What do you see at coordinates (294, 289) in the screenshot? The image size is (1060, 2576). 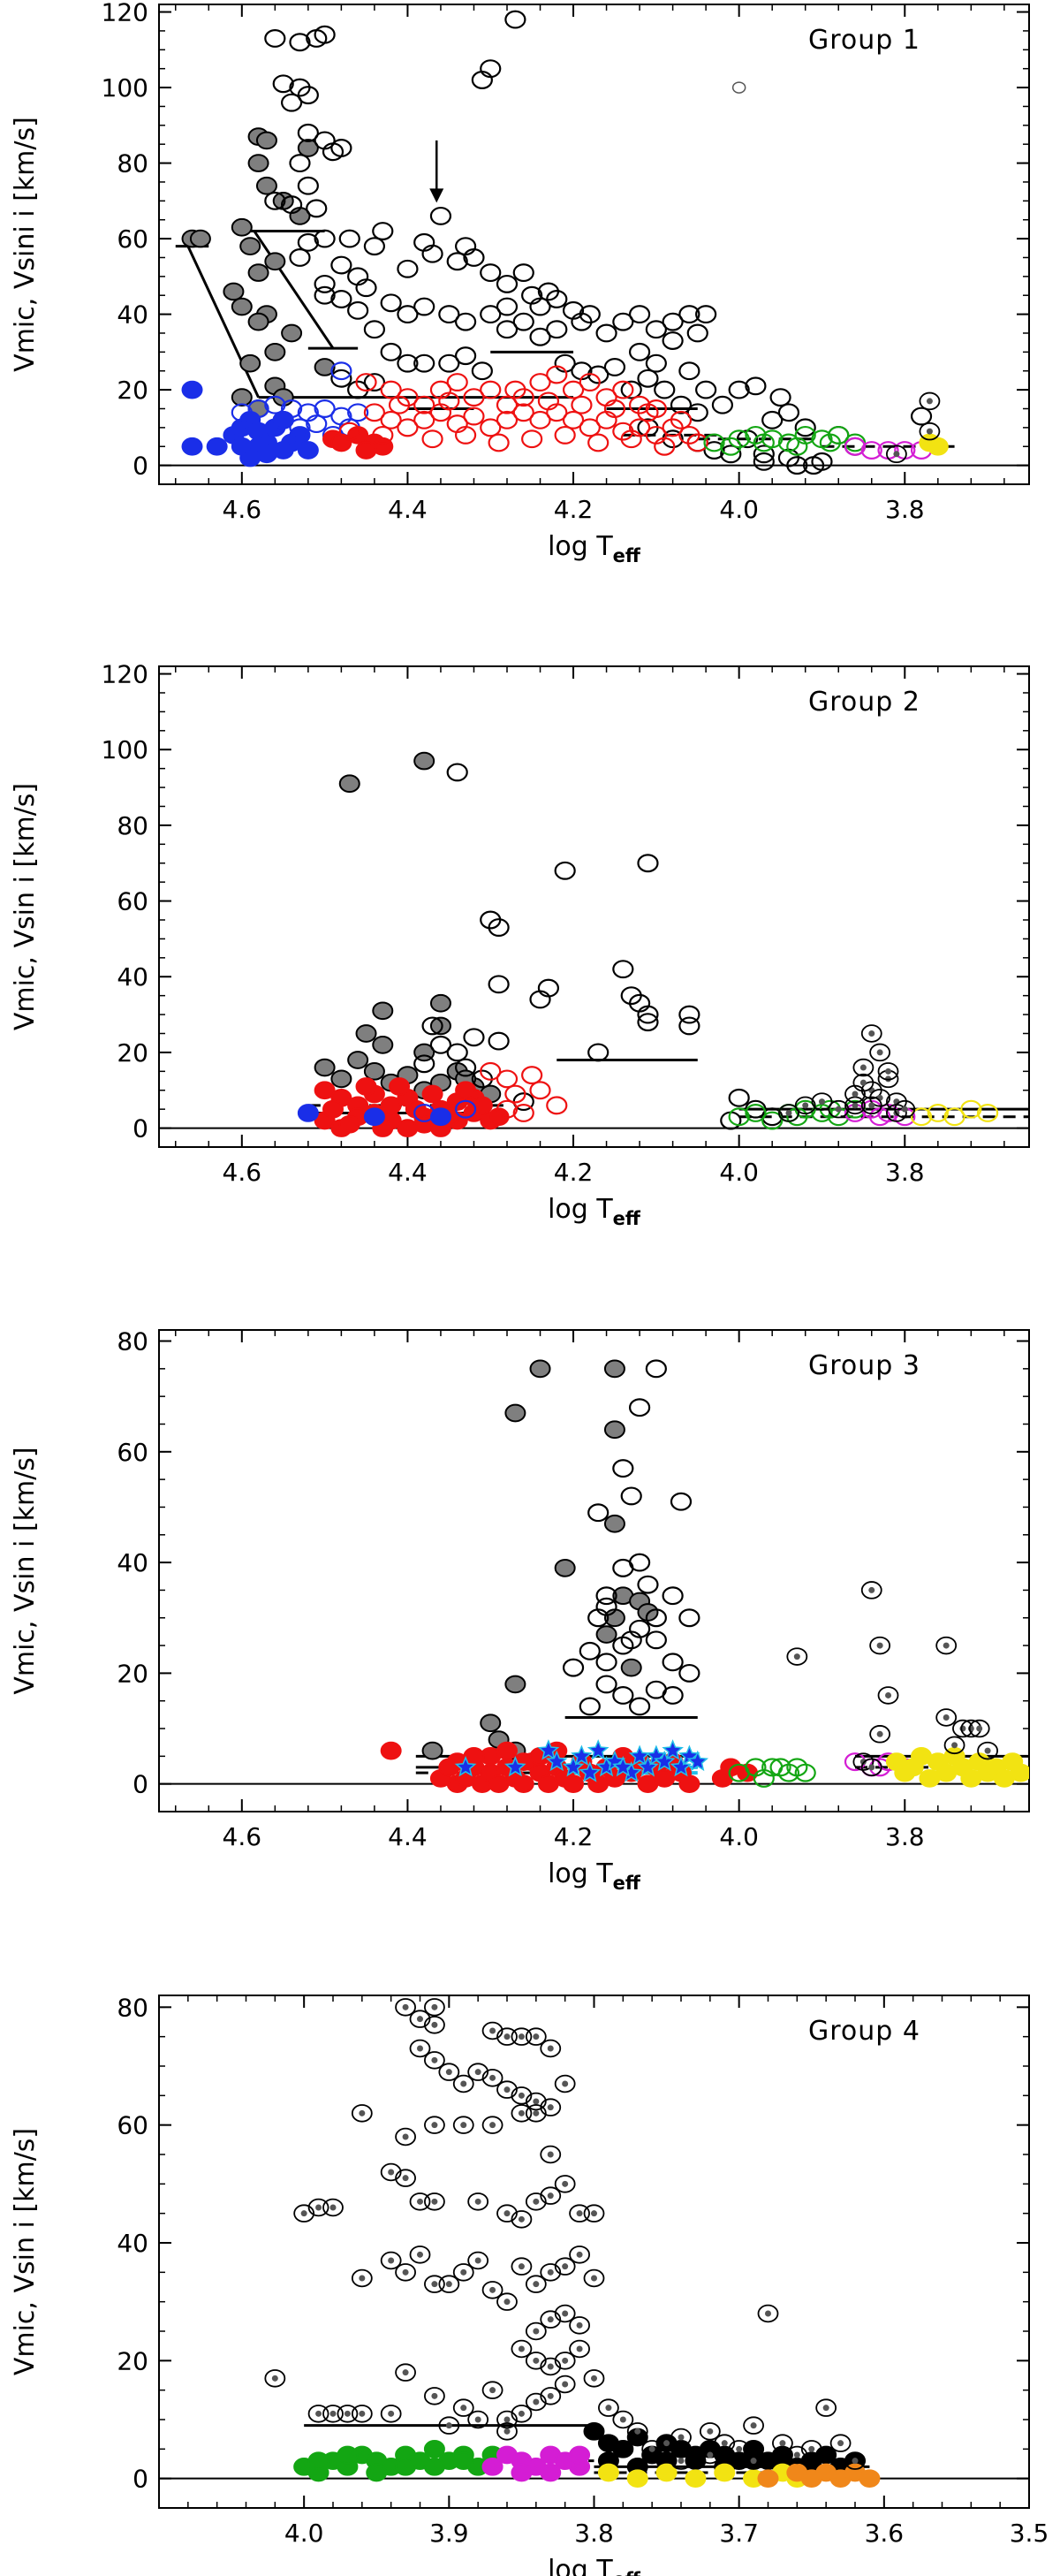 I see `mean-line` at bounding box center [294, 289].